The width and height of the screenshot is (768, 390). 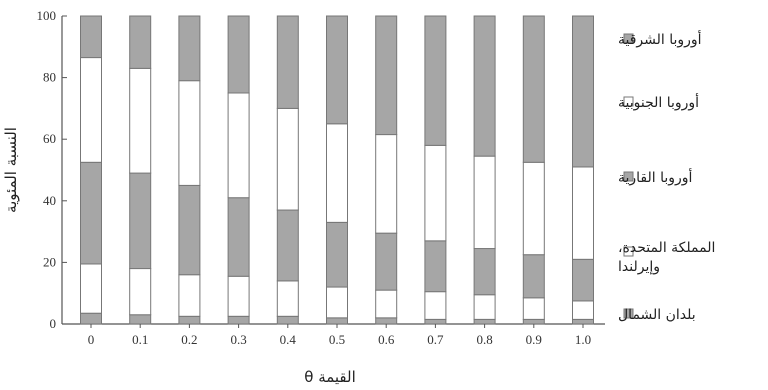 I want to click on x-tick-label: 0.1, so click(x=140, y=339).